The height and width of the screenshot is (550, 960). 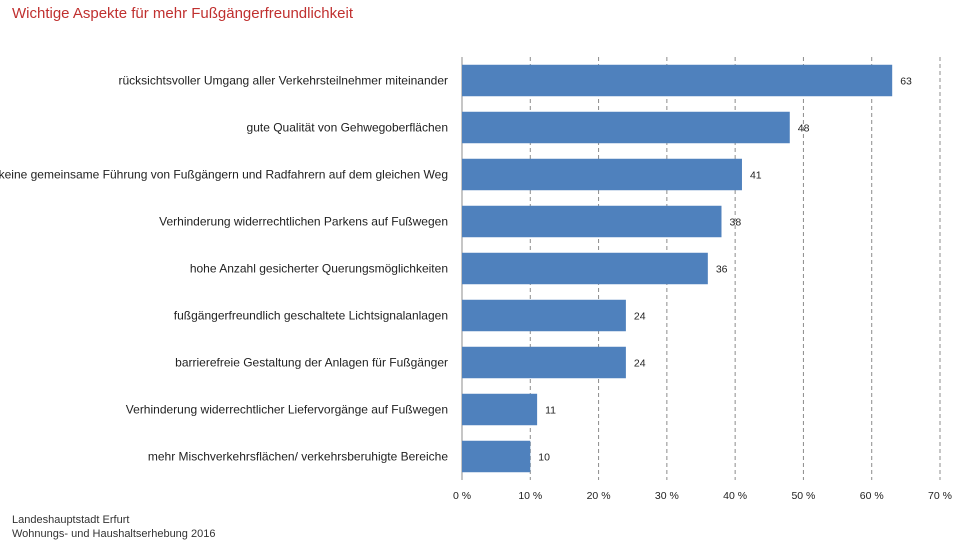 What do you see at coordinates (550, 411) in the screenshot?
I see `value-label: 11` at bounding box center [550, 411].